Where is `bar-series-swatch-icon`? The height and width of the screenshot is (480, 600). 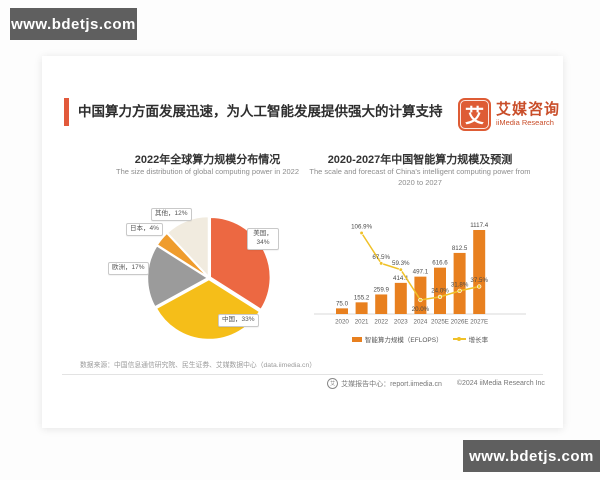 bar-series-swatch-icon is located at coordinates (356, 339).